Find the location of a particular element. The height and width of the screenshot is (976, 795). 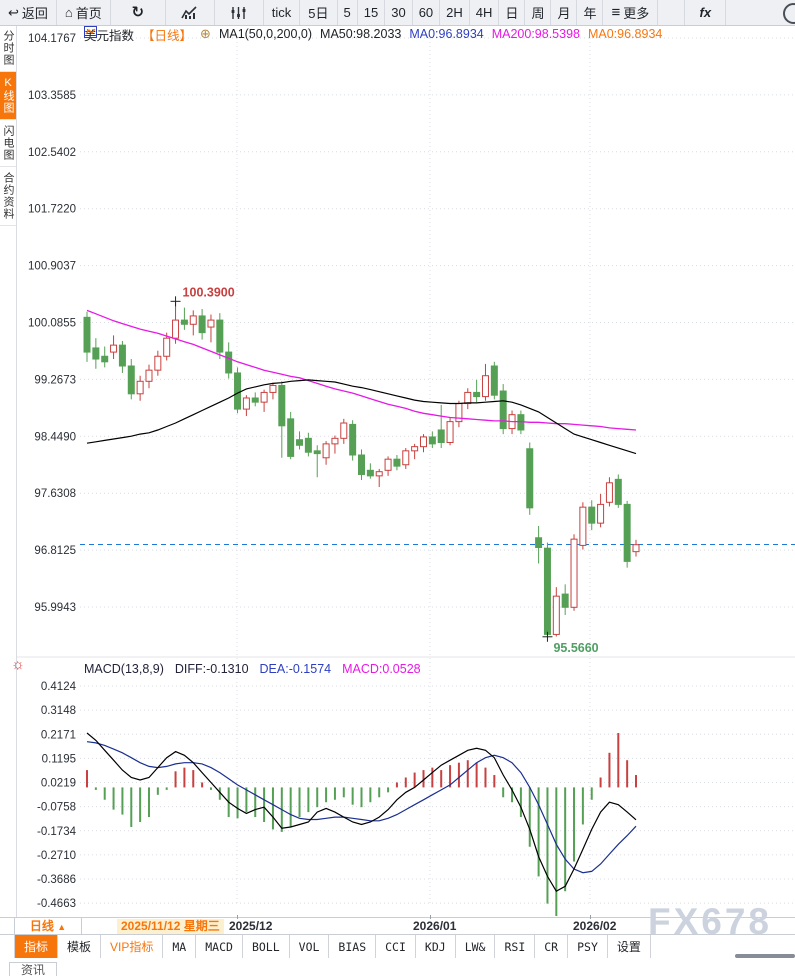

ma0-value-orange: MA0:96.8934 is located at coordinates (625, 34).